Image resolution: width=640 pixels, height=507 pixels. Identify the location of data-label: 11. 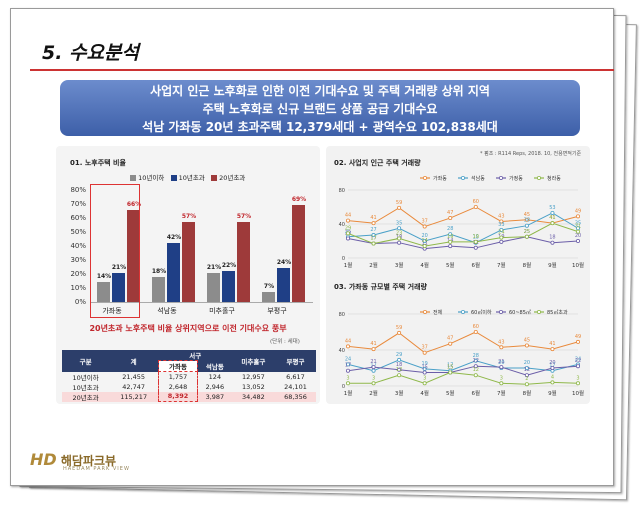
(424, 244).